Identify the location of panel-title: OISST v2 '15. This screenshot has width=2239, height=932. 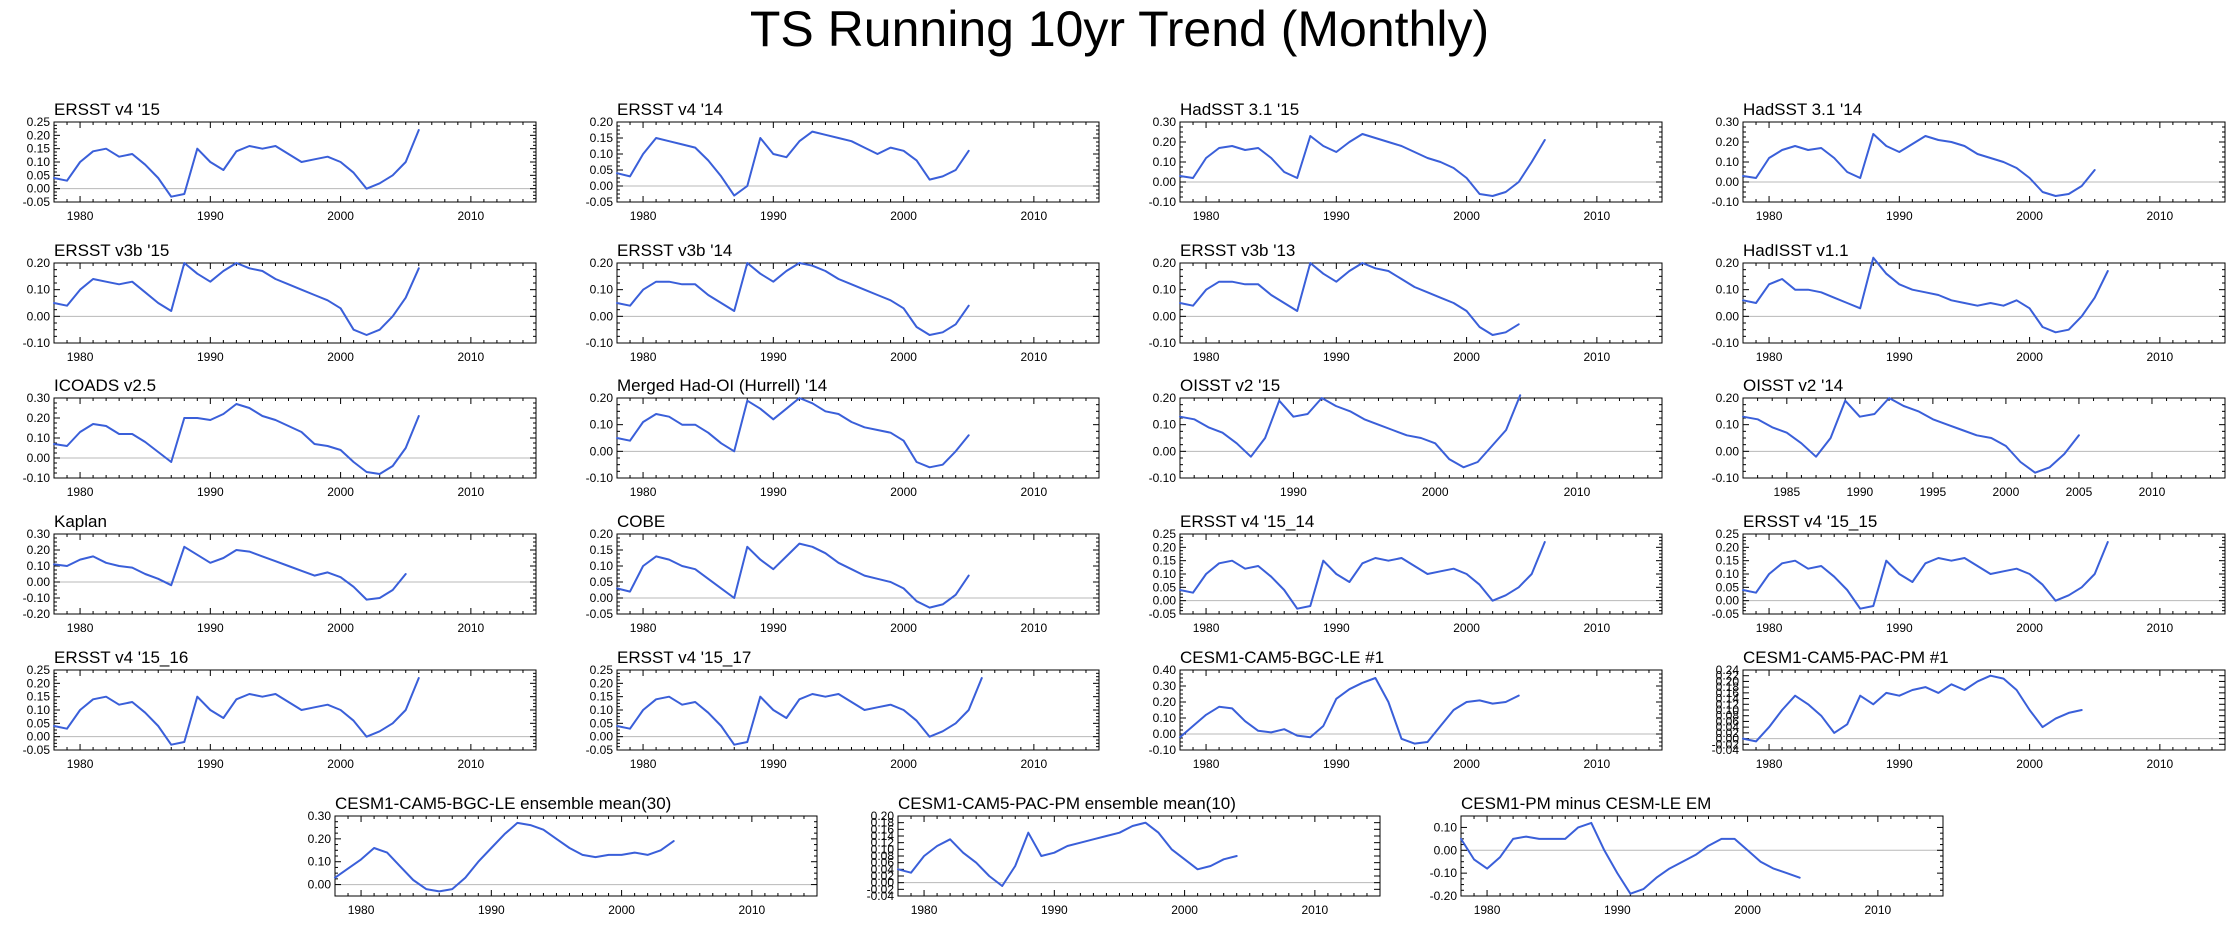
(1230, 385).